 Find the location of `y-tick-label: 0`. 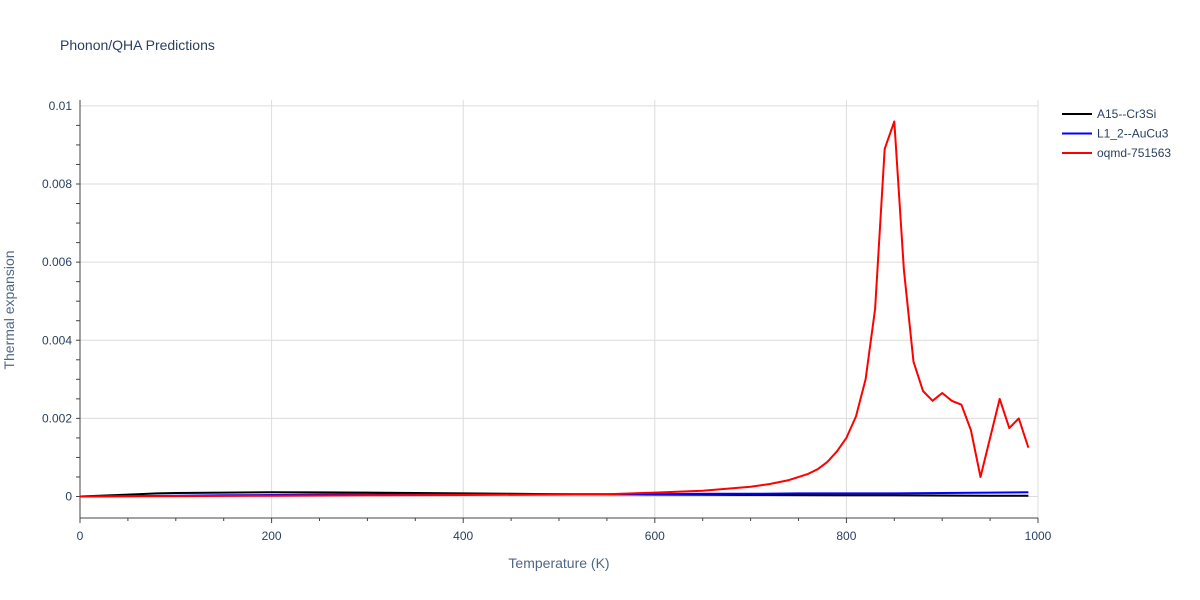

y-tick-label: 0 is located at coordinates (68, 497).